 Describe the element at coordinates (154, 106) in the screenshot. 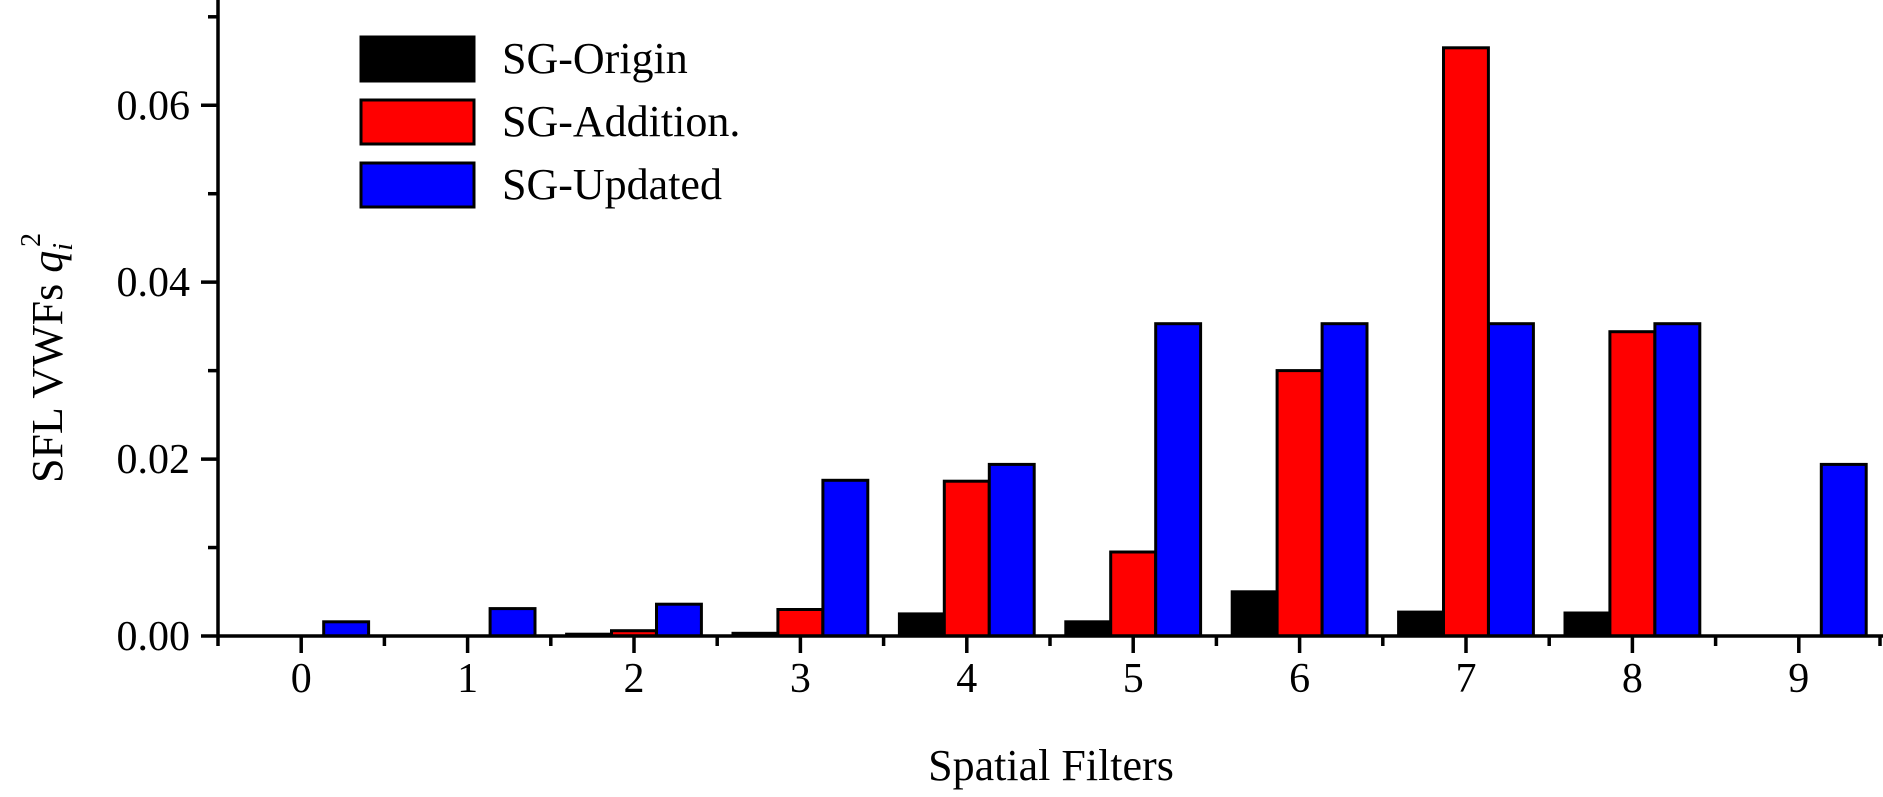

I see `y-tick-label: 0.06` at that location.